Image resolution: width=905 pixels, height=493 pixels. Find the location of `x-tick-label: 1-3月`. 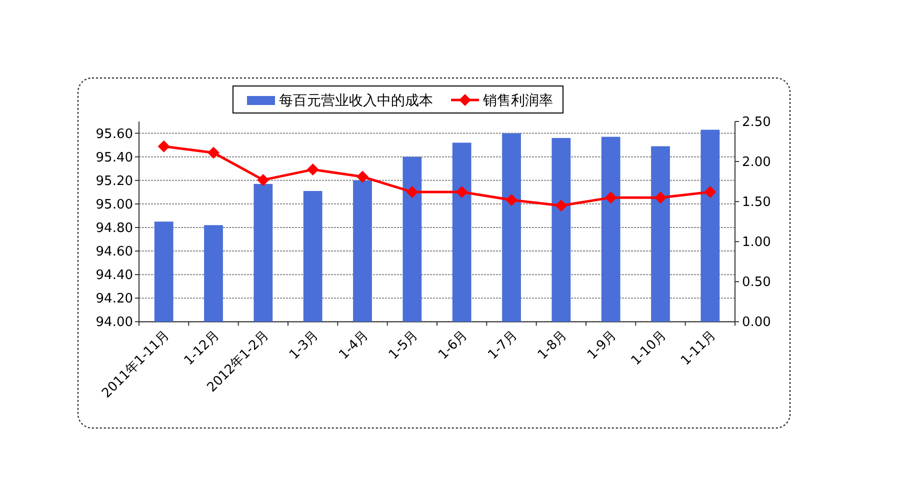

x-tick-label: 1-3月 is located at coordinates (304, 345).